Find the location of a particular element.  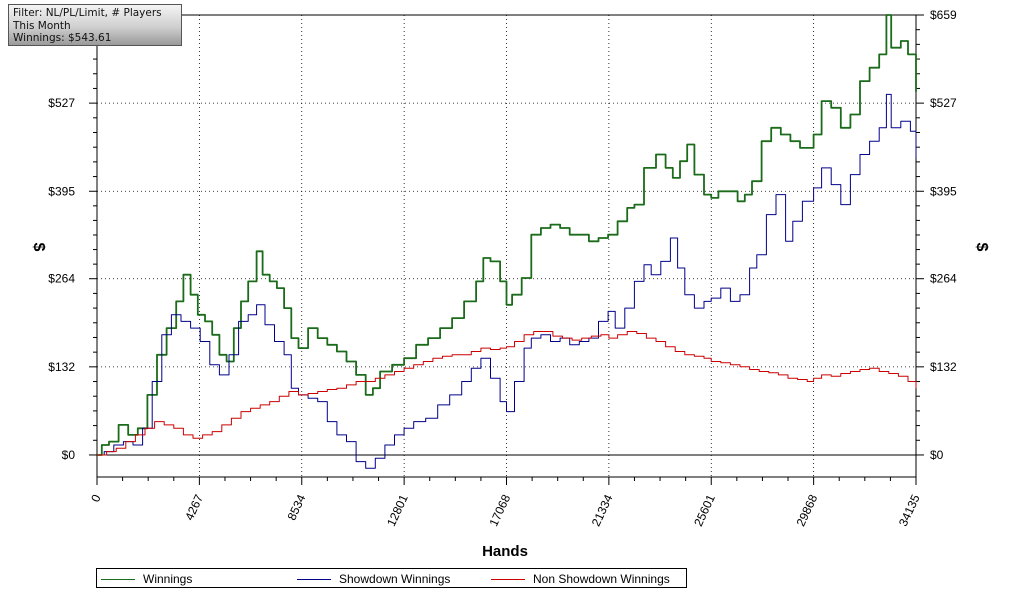

y-tick-label-right: $264 is located at coordinates (943, 279).